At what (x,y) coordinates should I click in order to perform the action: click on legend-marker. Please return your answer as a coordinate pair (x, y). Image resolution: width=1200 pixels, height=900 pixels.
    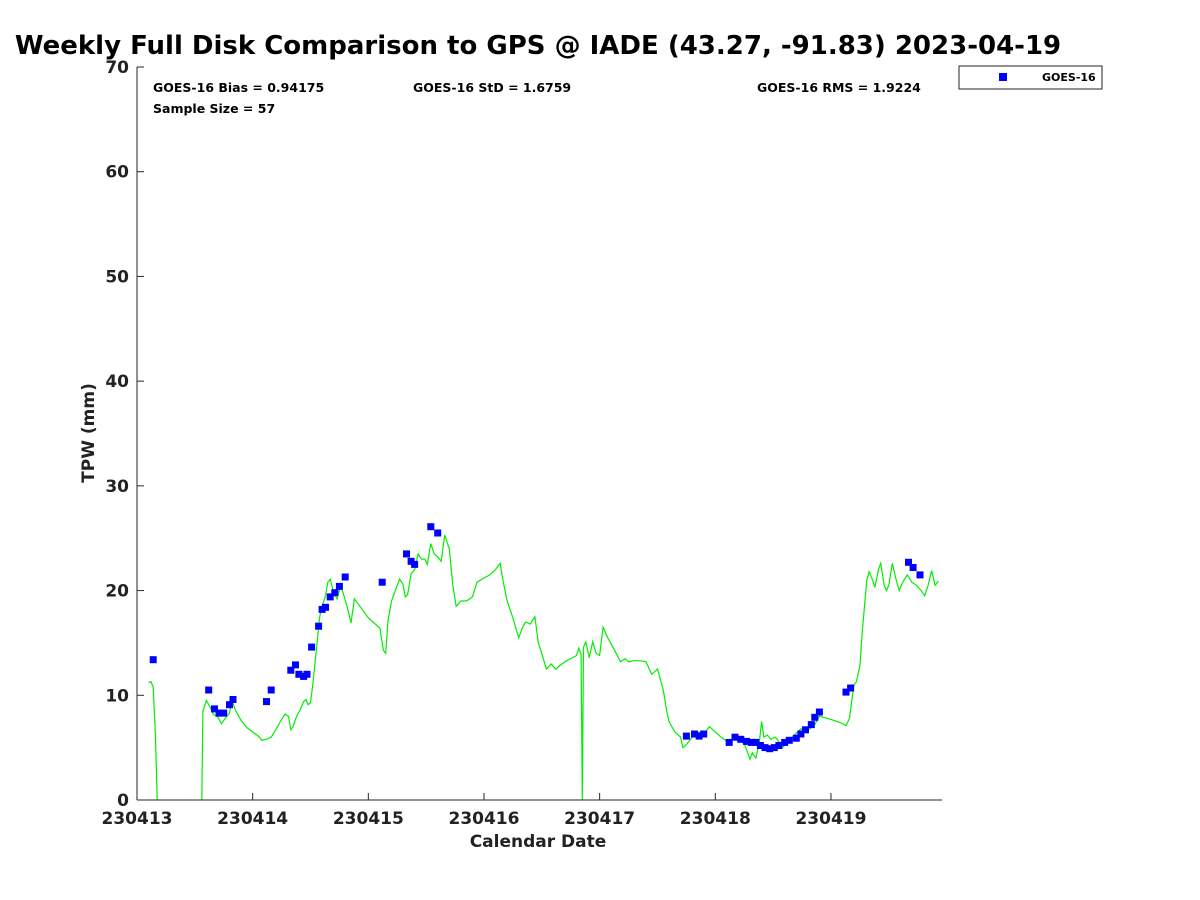
    Looking at the image, I should click on (1003, 77).